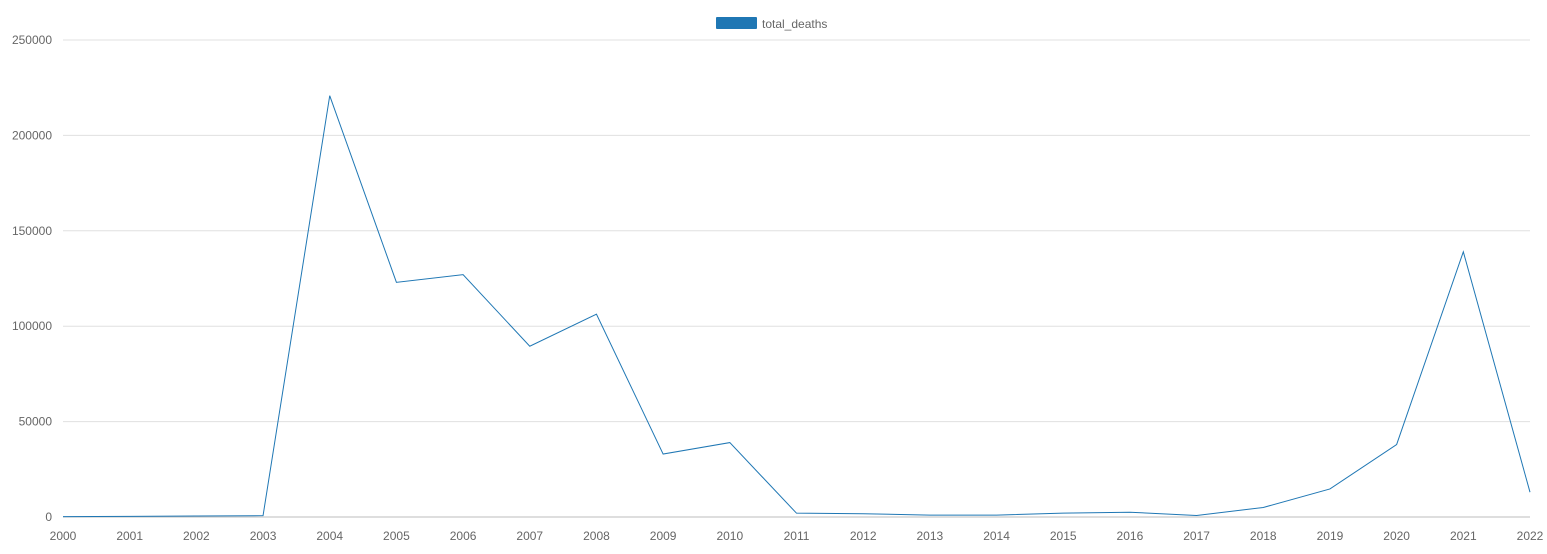 This screenshot has height=554, width=1547. I want to click on y-tick-label: 0, so click(48, 517).